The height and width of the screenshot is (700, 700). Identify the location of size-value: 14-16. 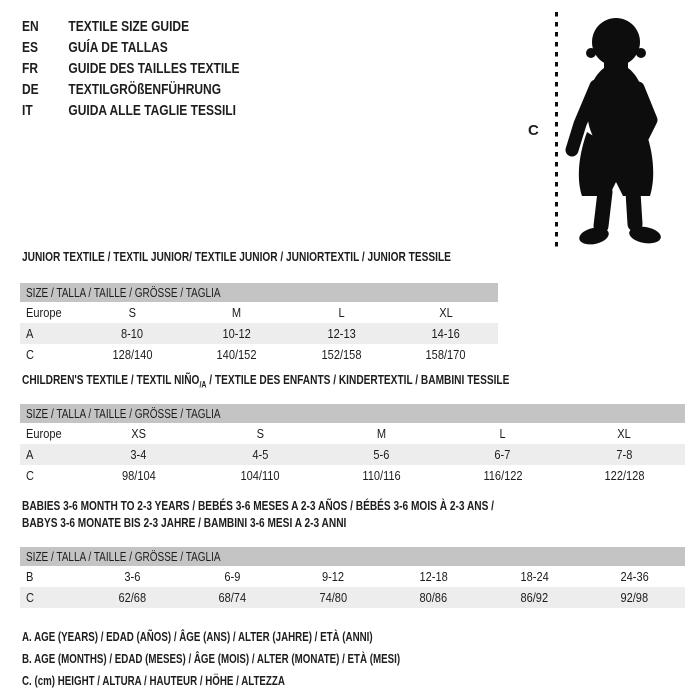
(445, 333).